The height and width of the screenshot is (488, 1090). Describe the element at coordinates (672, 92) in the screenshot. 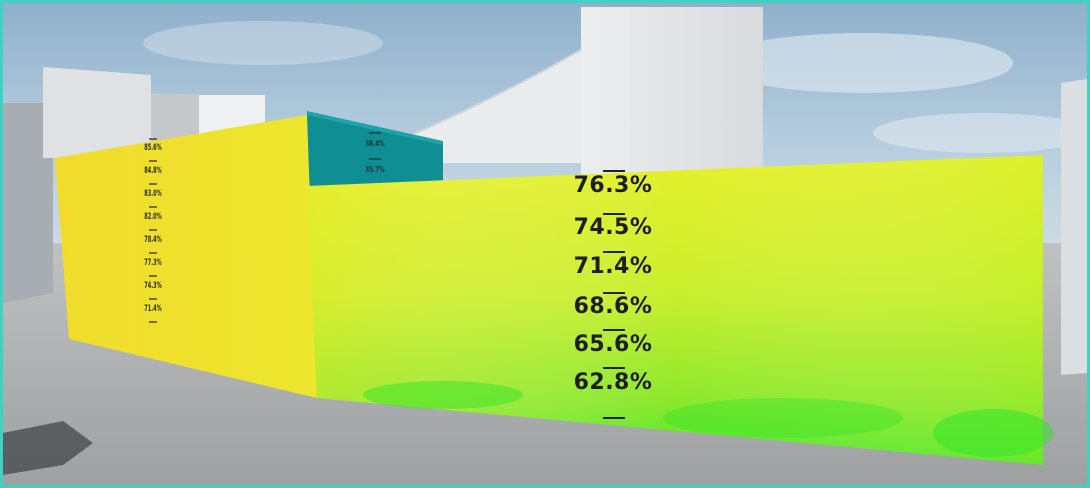

I see `tower` at that location.